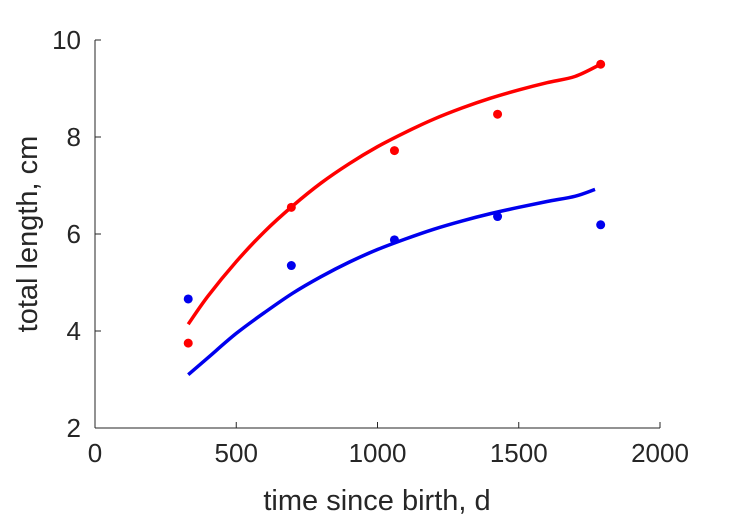 This screenshot has width=729, height=521. Describe the element at coordinates (74, 331) in the screenshot. I see `y-tick-label: 4` at that location.